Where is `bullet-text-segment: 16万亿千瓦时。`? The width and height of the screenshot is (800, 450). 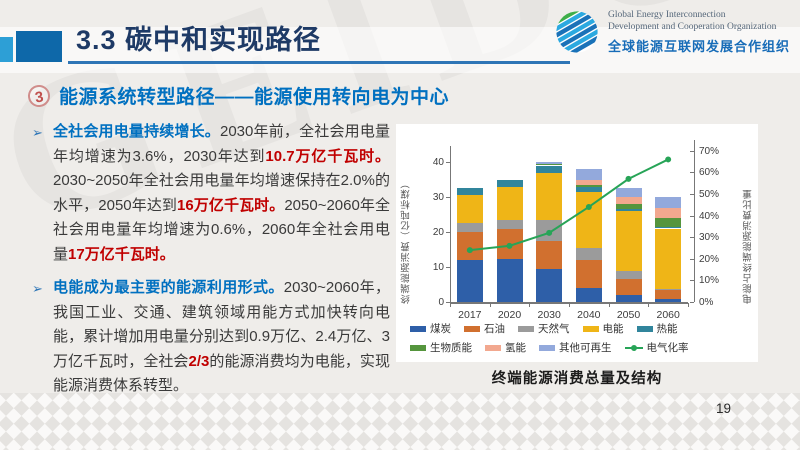
bullet-text-segment: 16万亿千瓦时。 is located at coordinates (231, 205).